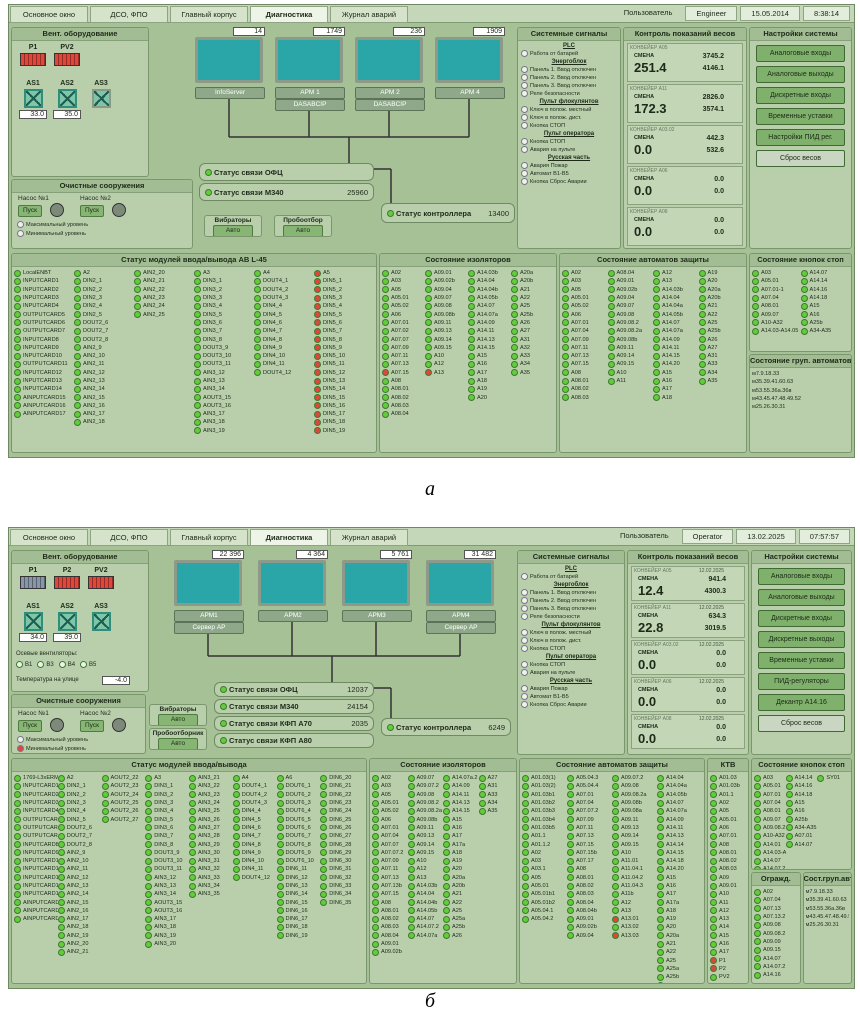  What do you see at coordinates (457, 827) in the screenshot?
I see `item-label: A16` at bounding box center [457, 827].